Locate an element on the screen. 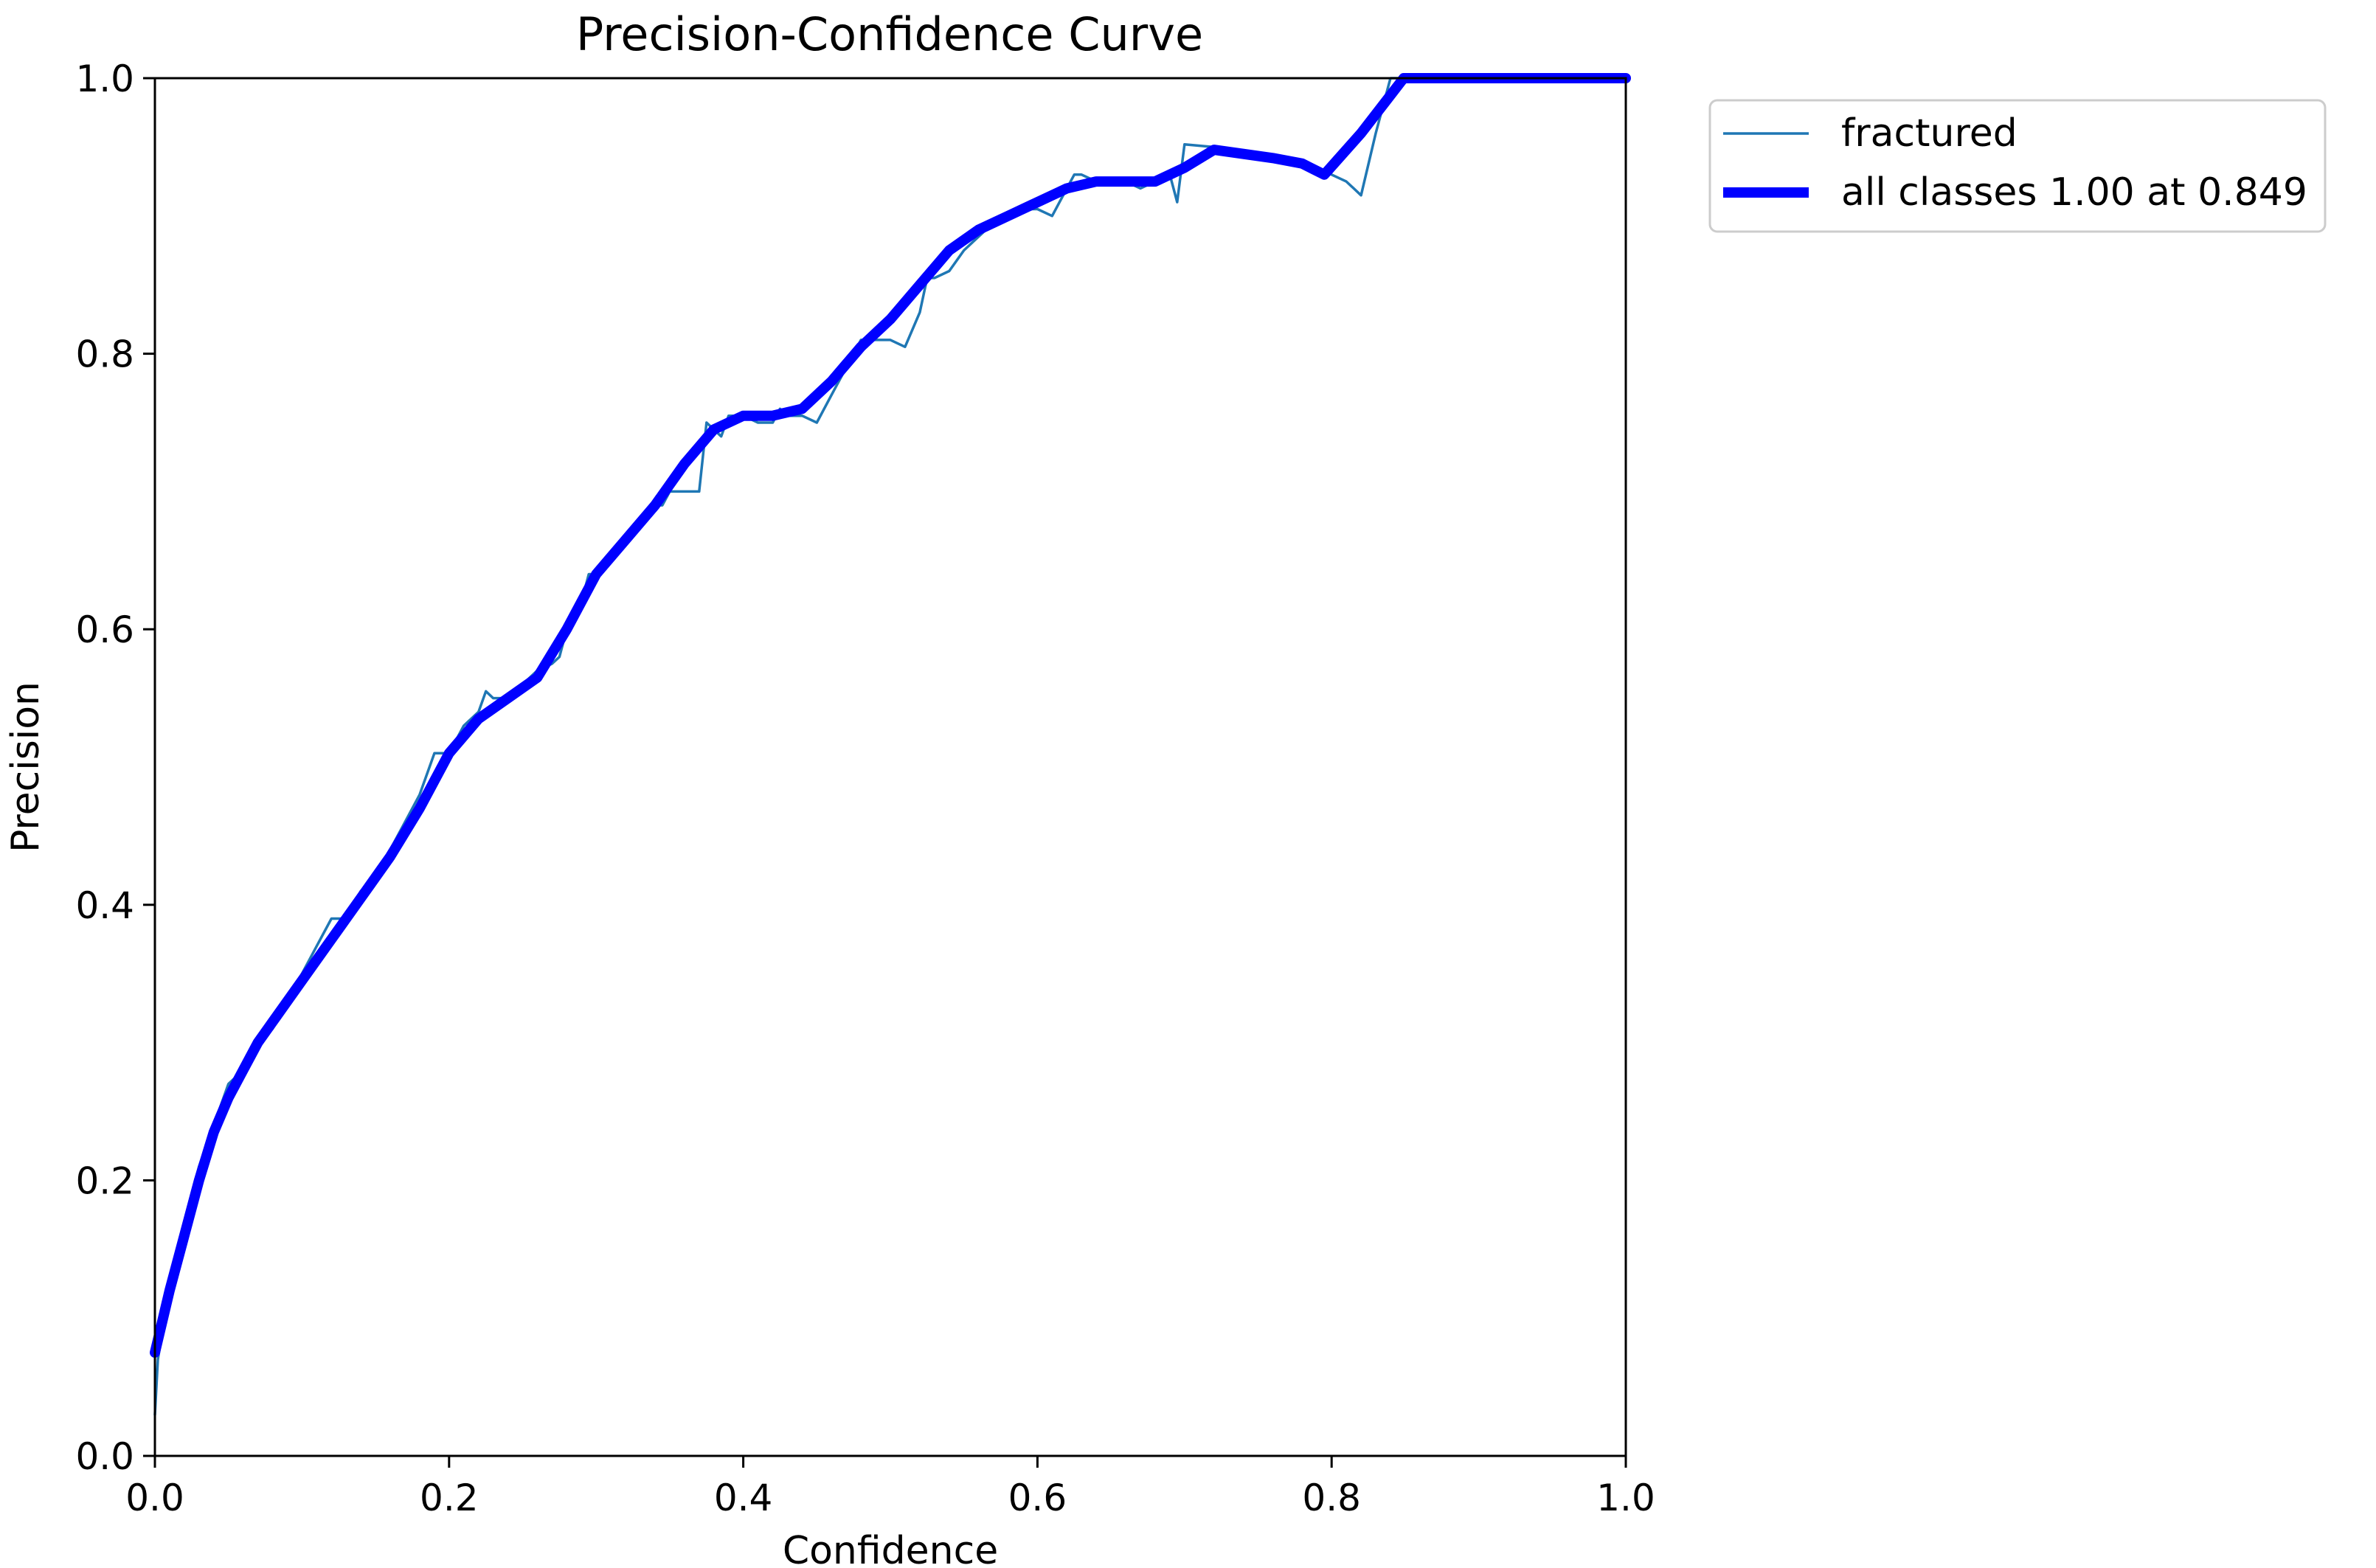 The width and height of the screenshot is (2376, 1568). chart-title: Precision-Confidence Curve is located at coordinates (889, 34).